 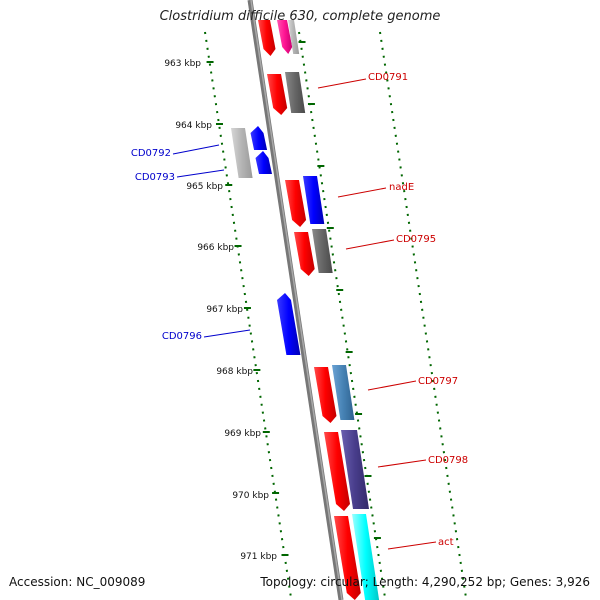 What do you see at coordinates (412, 545) in the screenshot?
I see `leader-act` at bounding box center [412, 545].